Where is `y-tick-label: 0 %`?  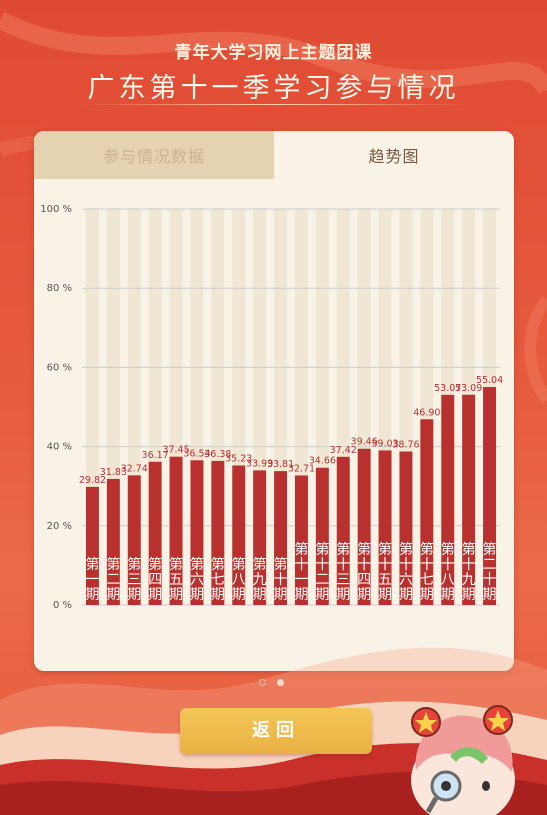 y-tick-label: 0 % is located at coordinates (62, 605).